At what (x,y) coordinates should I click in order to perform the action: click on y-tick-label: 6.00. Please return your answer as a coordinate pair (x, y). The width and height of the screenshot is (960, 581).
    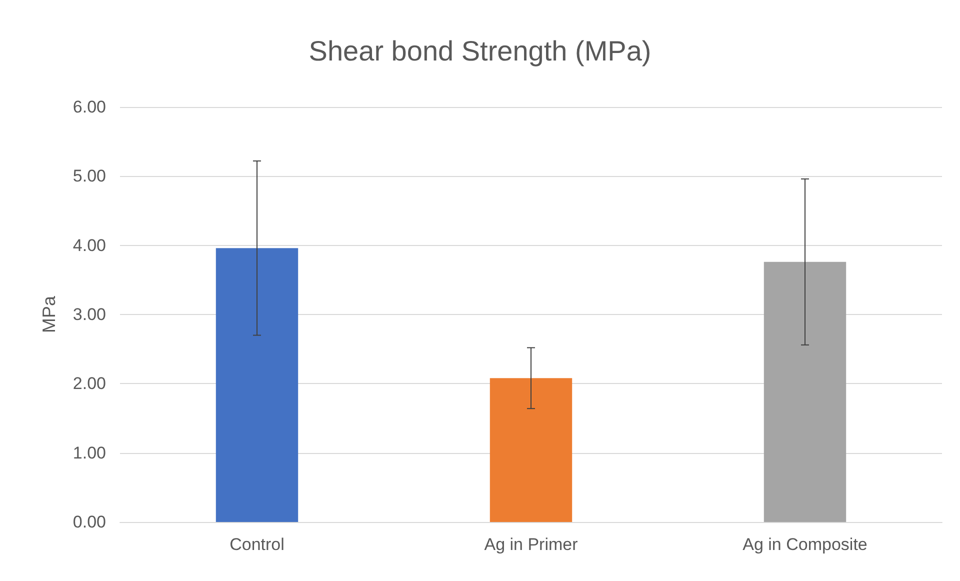
    Looking at the image, I should click on (89, 107).